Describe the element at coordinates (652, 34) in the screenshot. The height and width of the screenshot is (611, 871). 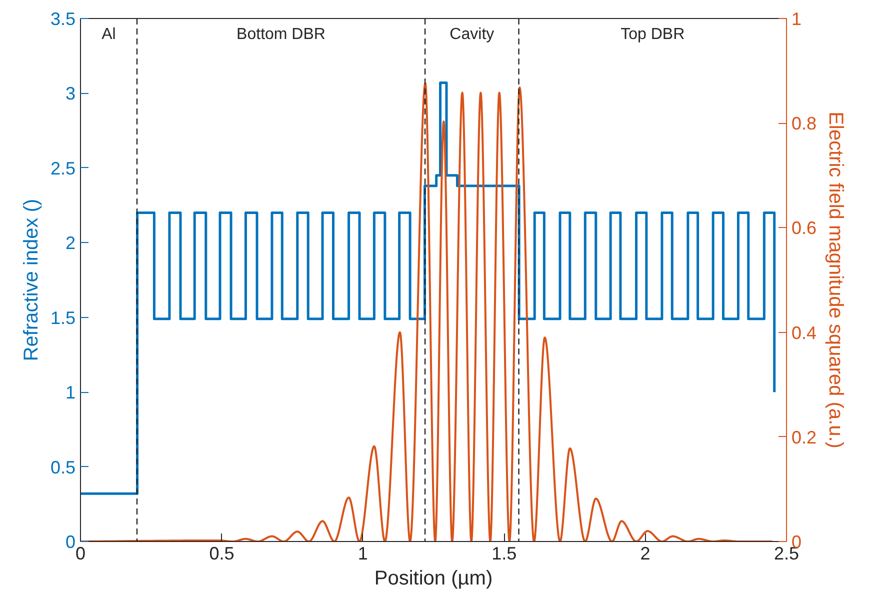
I see `annotation: Top DBR` at that location.